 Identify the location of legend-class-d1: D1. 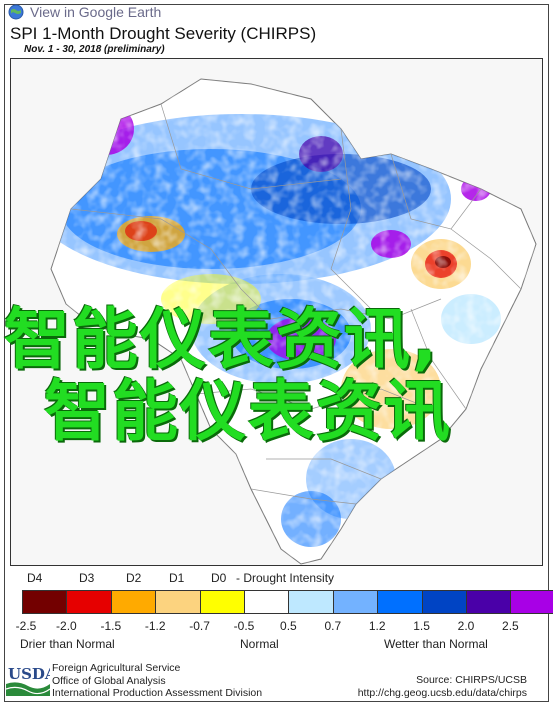
(177, 578).